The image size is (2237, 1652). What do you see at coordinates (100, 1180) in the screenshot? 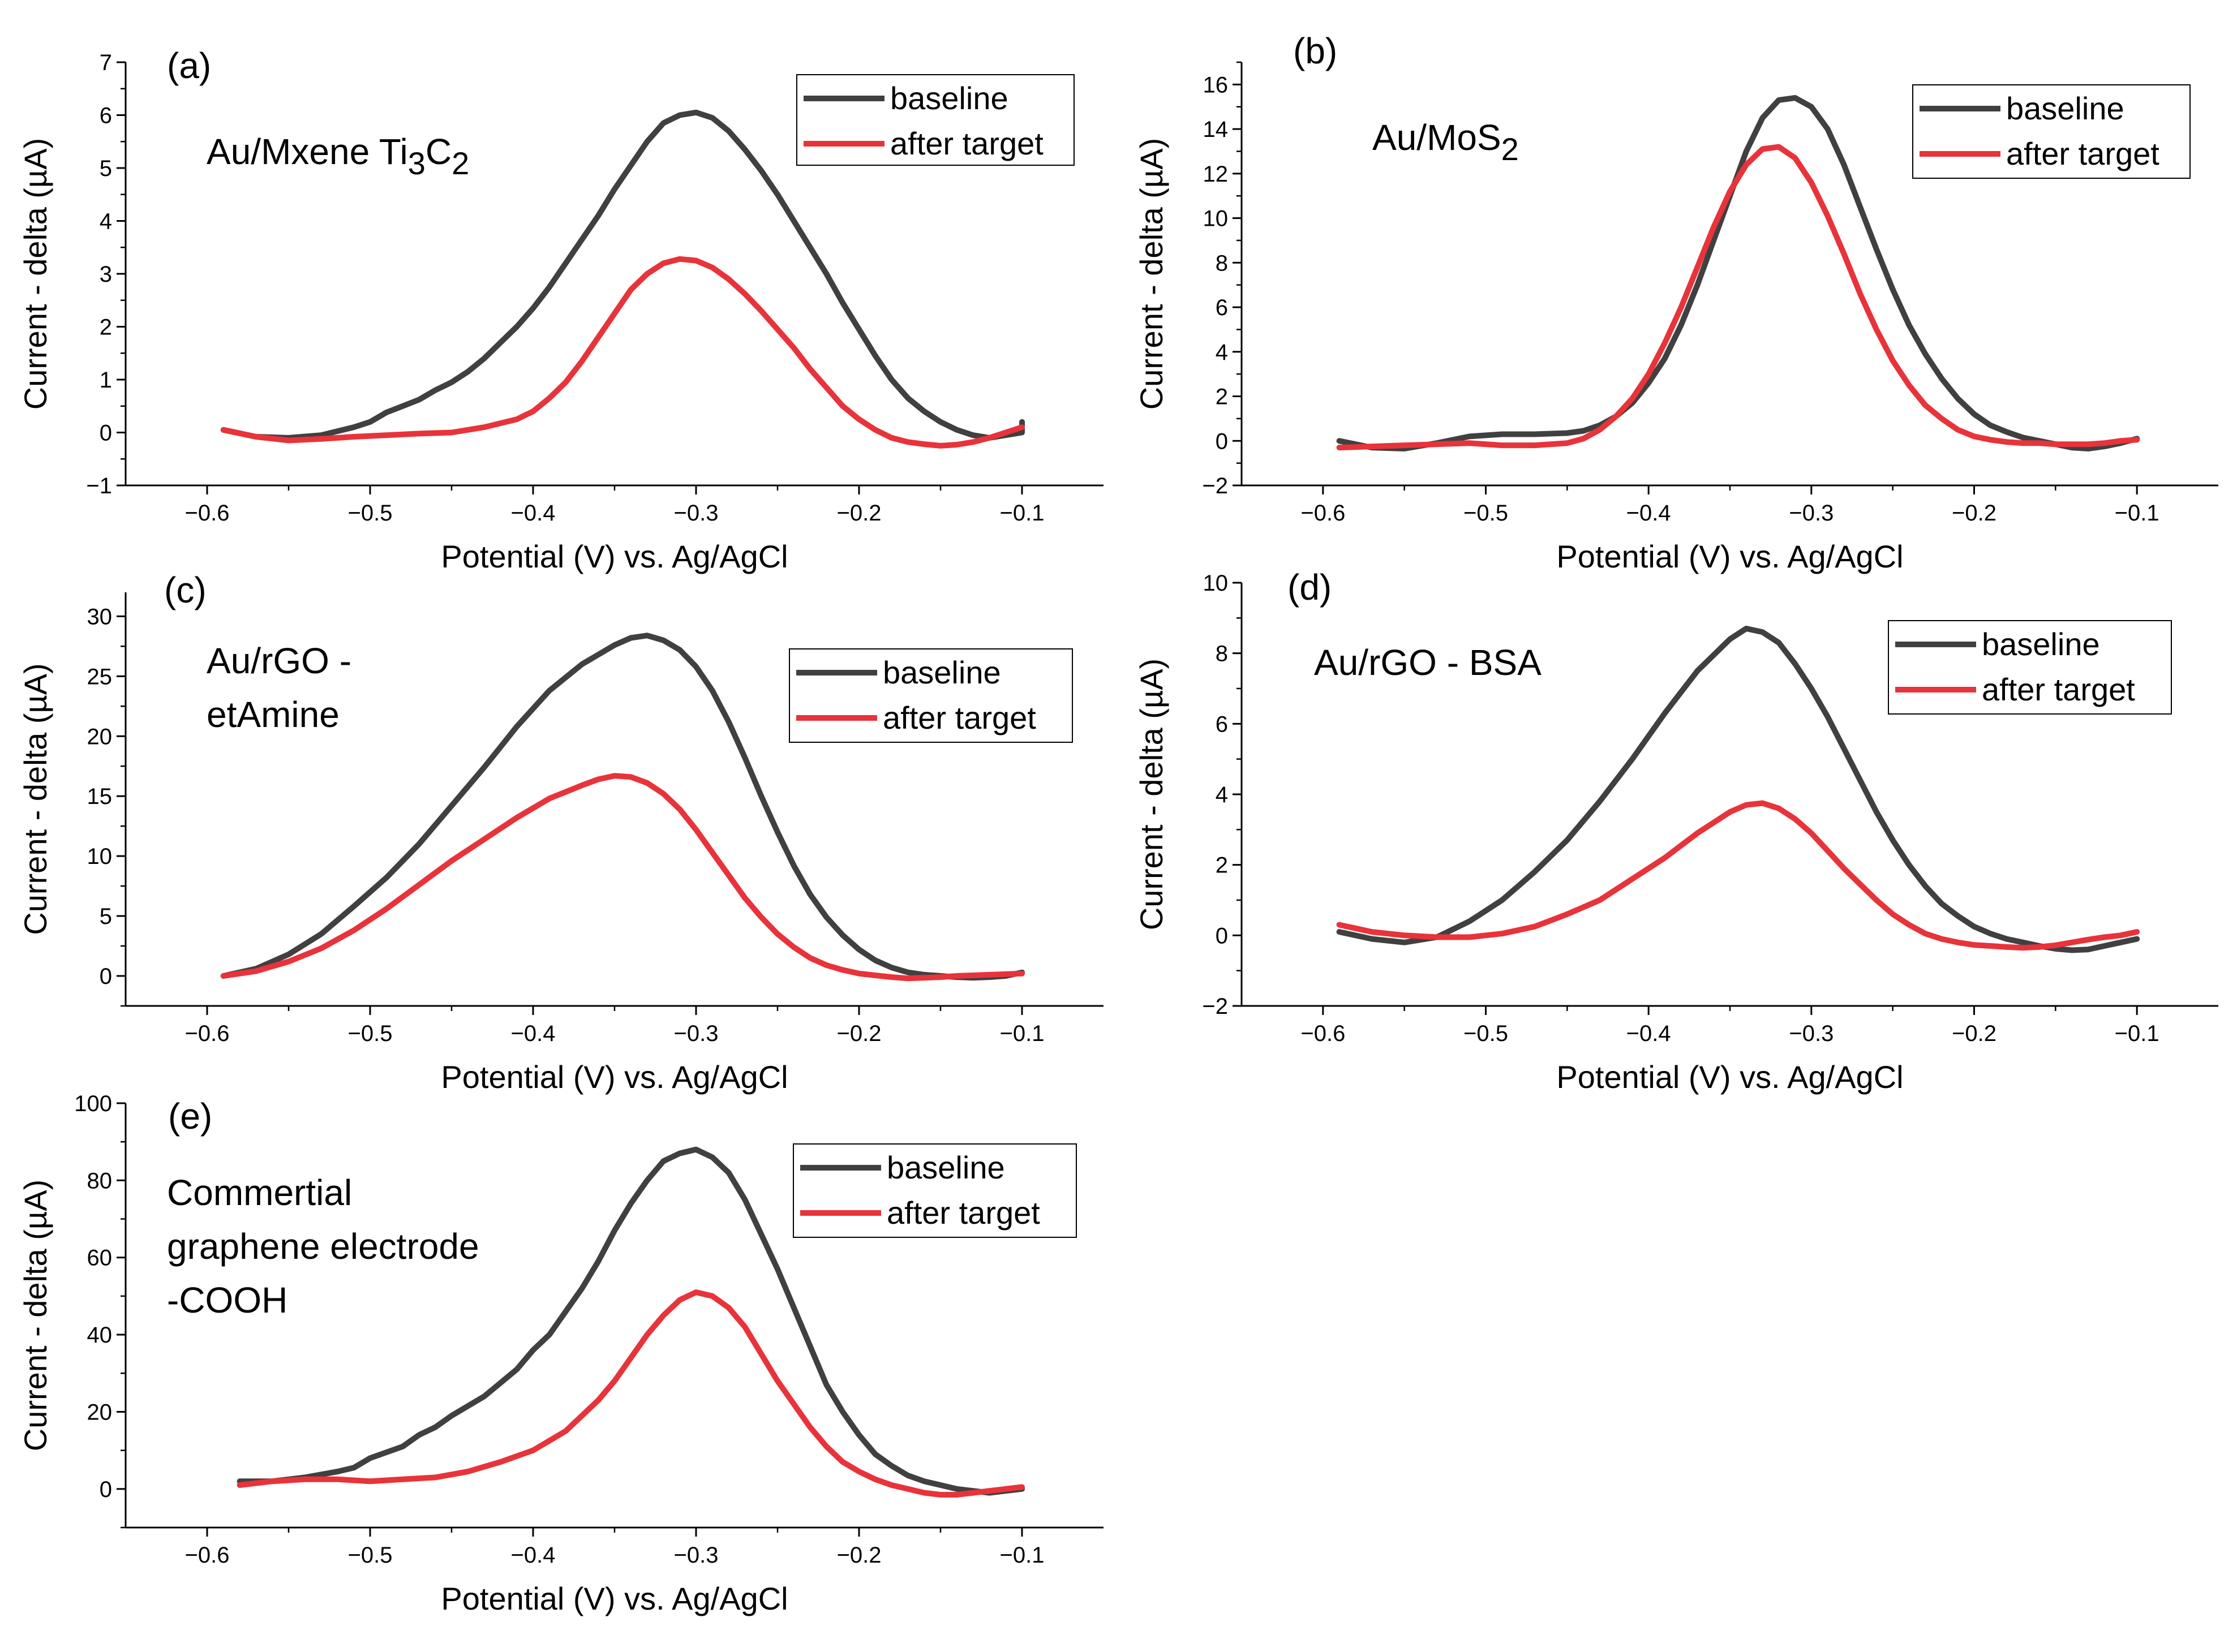
I see `y-tick-label: 80` at bounding box center [100, 1180].